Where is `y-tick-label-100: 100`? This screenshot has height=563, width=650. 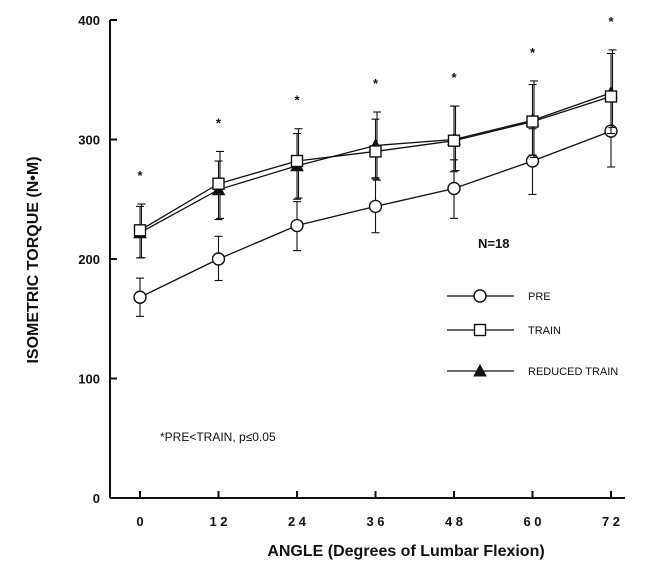
y-tick-label-100: 100 is located at coordinates (89, 379).